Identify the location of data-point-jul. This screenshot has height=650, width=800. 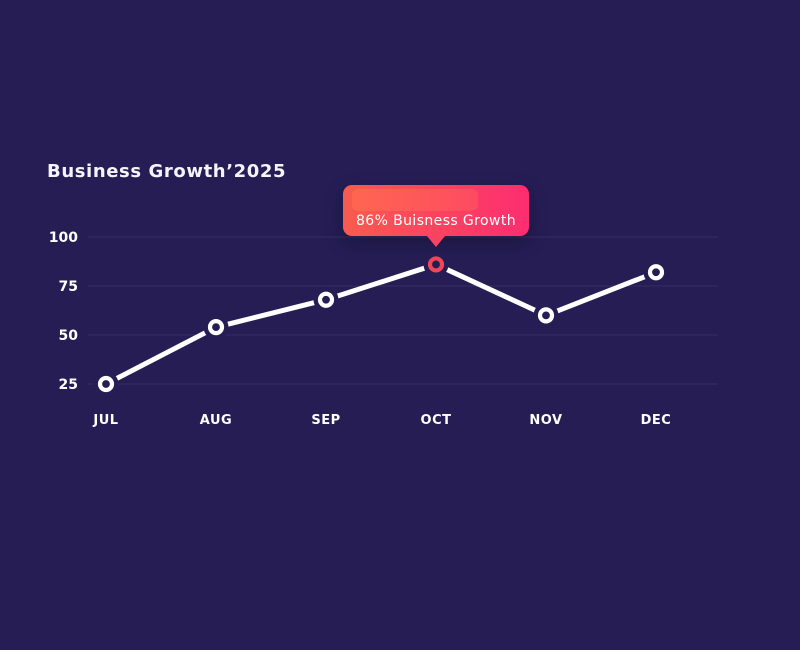
(106, 384).